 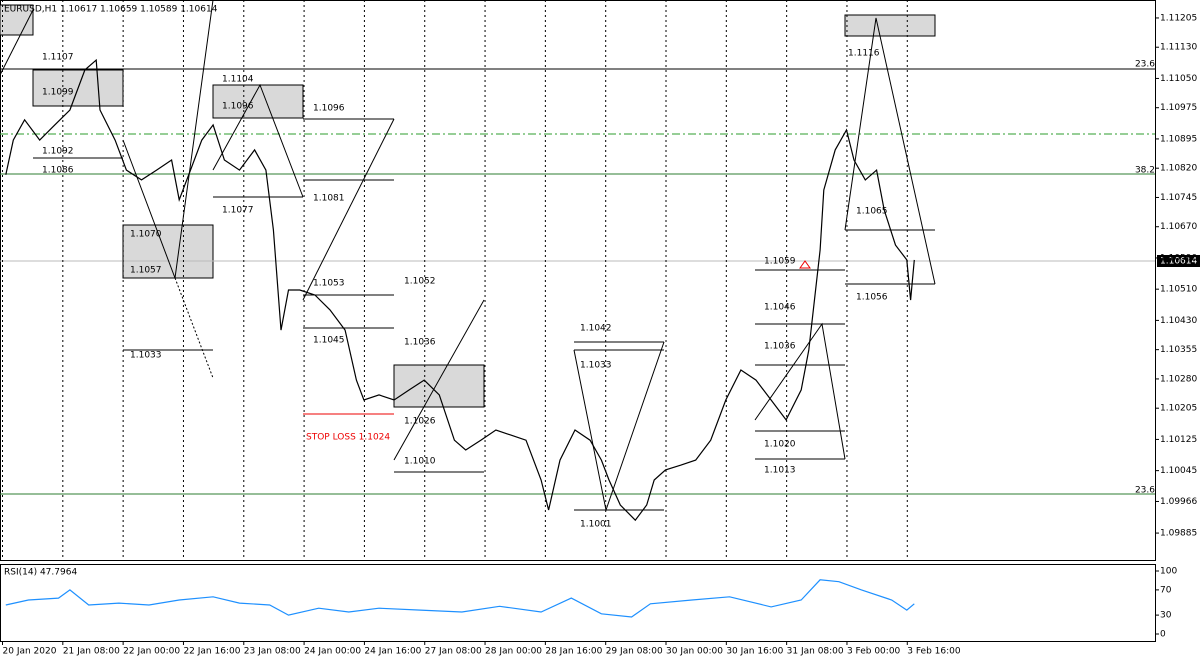 What do you see at coordinates (754, 652) in the screenshot?
I see `x-tick-label: 30 Jan 16:00` at bounding box center [754, 652].